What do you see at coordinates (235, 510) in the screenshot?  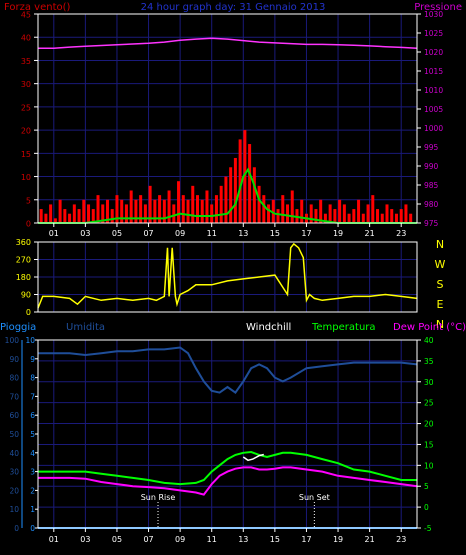 I see `sun-annotations: Sun Rise Sun Set` at bounding box center [235, 510].